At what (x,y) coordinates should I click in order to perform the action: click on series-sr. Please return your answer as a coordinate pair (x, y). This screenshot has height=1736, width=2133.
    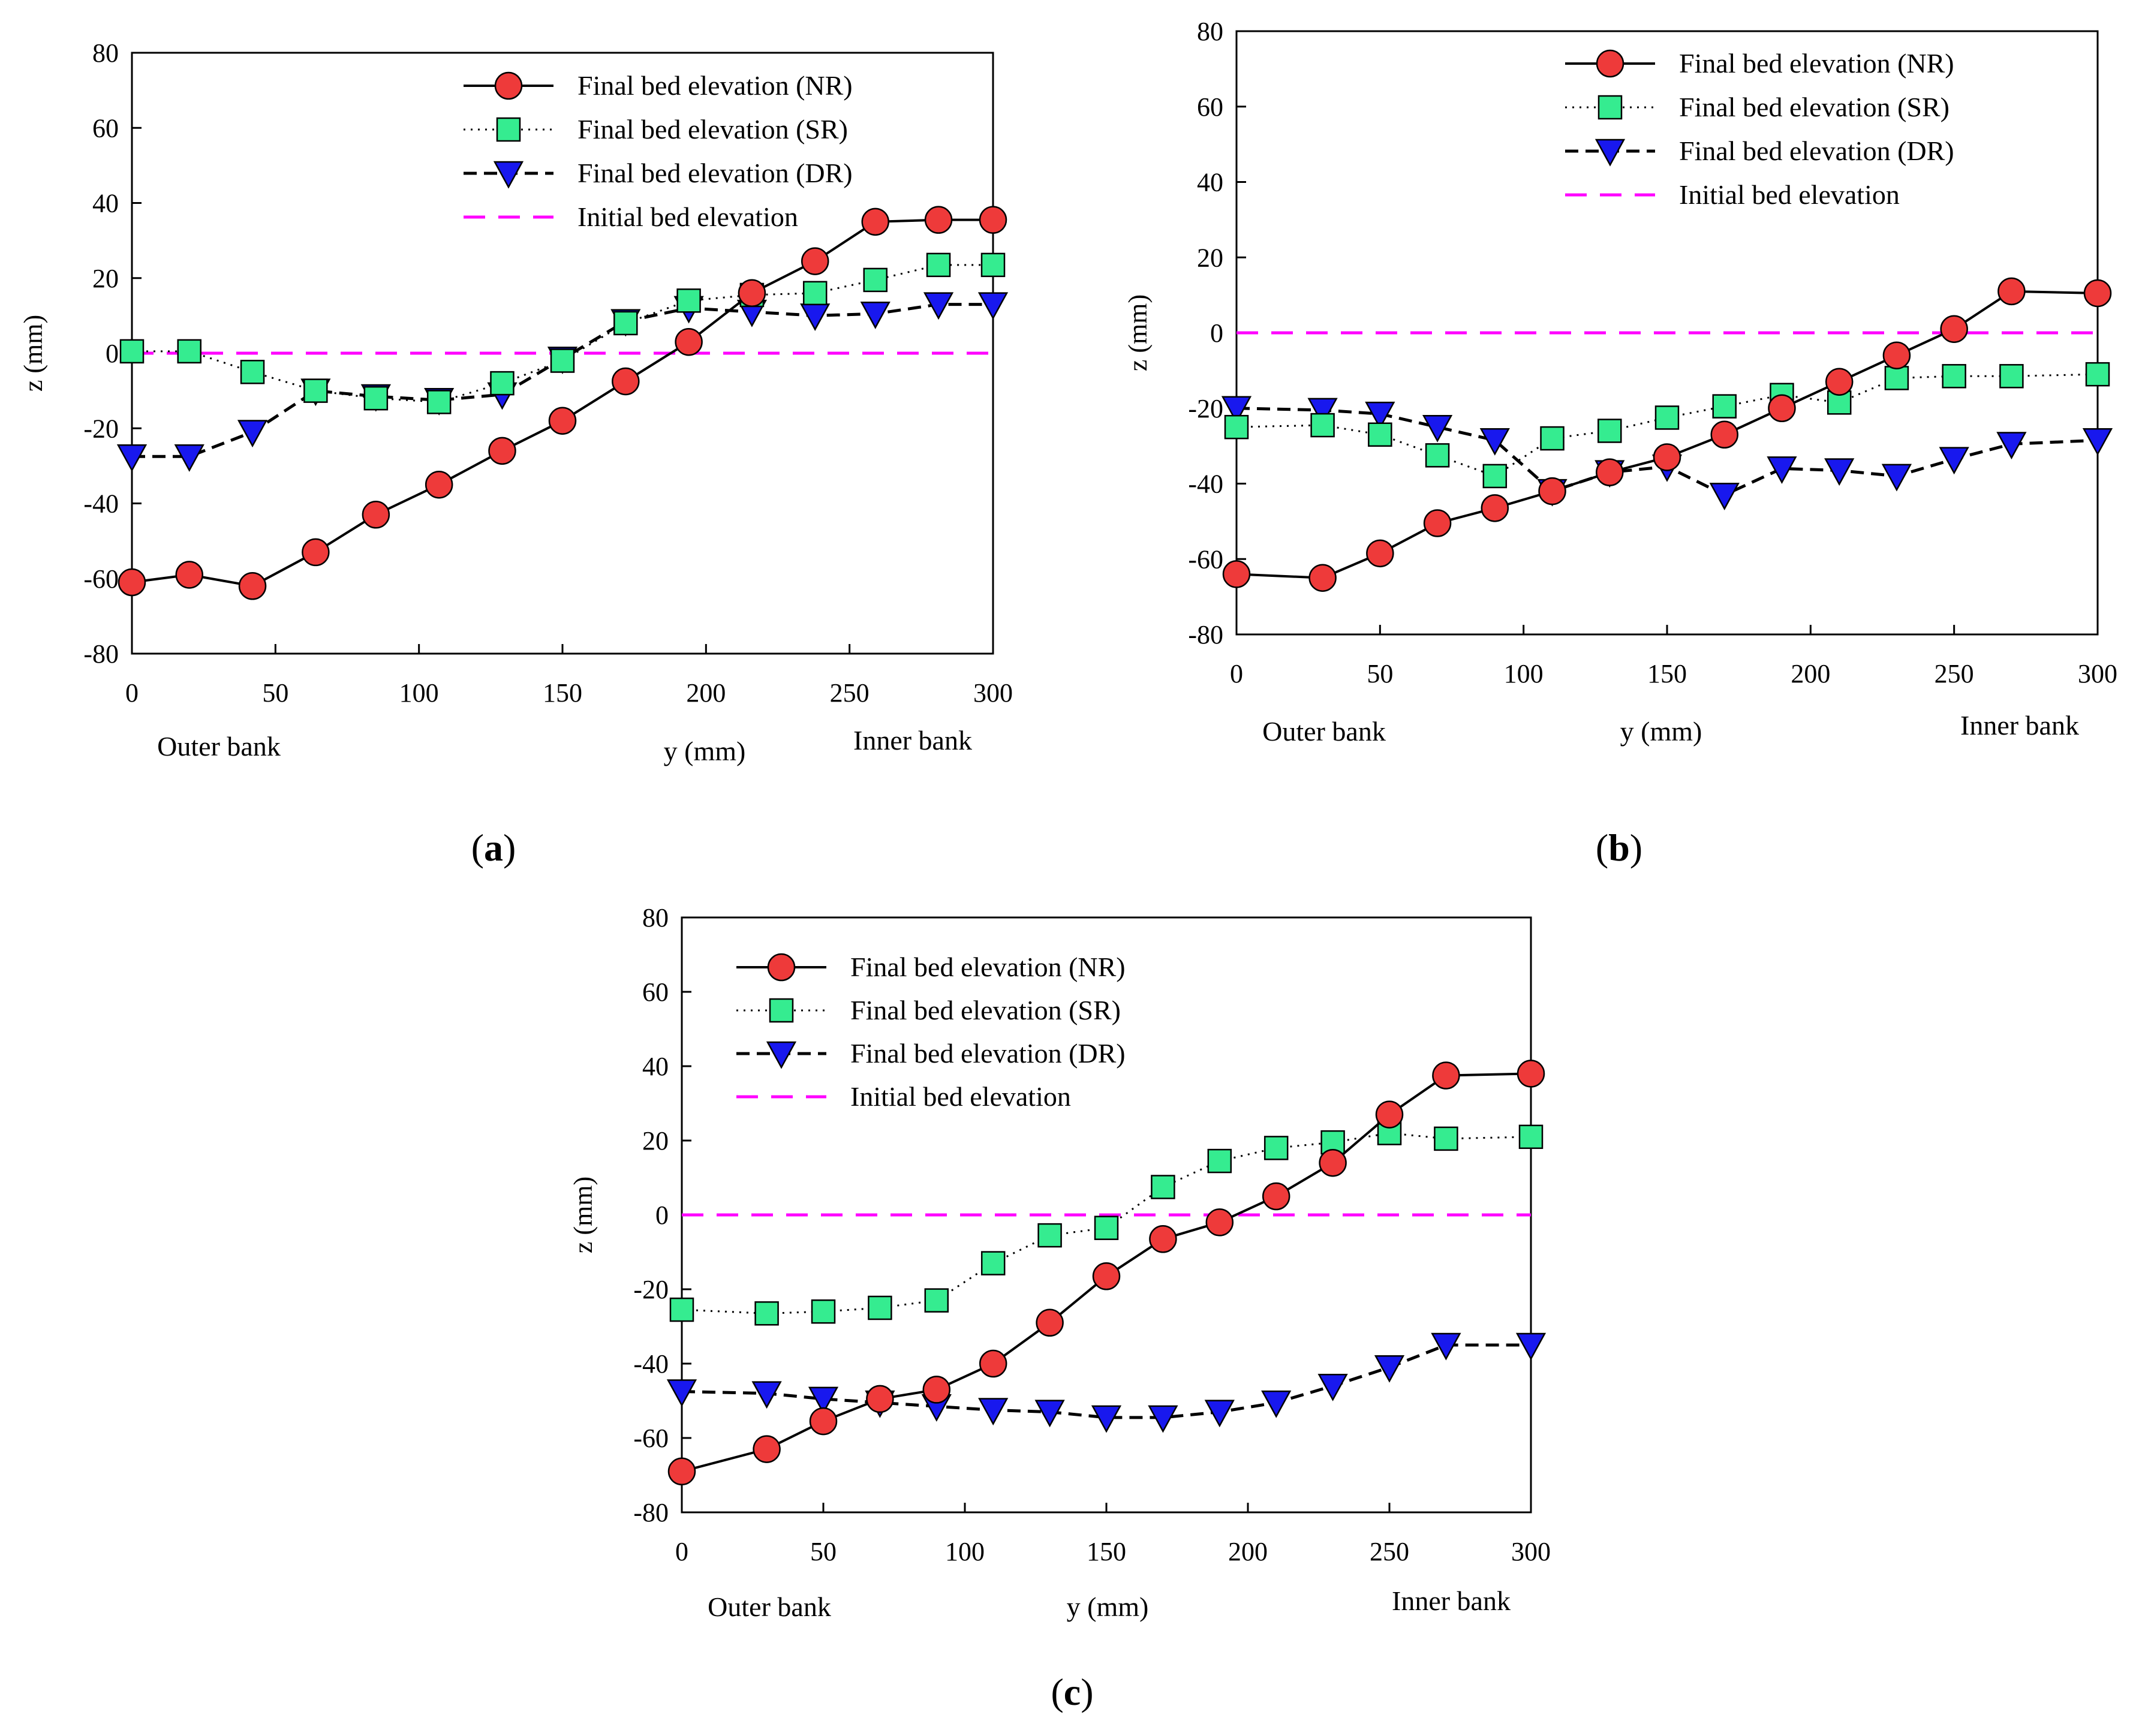
    Looking at the image, I should click on (1106, 1223).